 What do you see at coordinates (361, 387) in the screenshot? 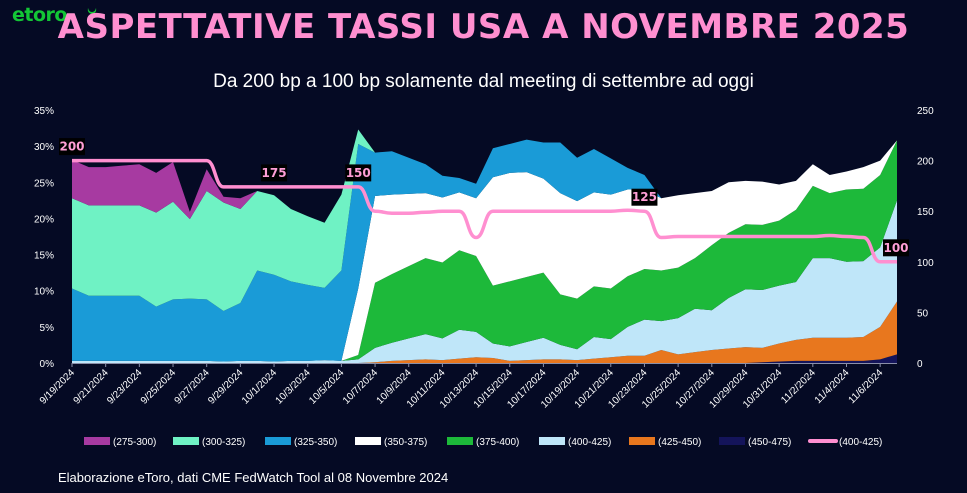
I see `x-tick-label: 10/7/2024` at bounding box center [361, 387].